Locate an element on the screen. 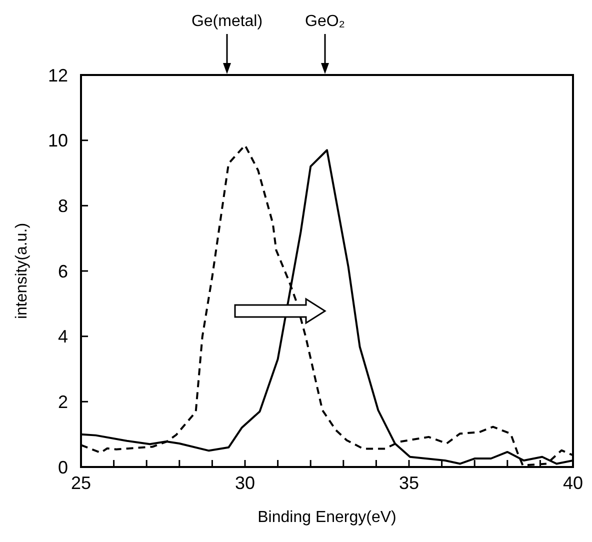 This screenshot has height=542, width=592. x-tick-label: 35 is located at coordinates (409, 482).